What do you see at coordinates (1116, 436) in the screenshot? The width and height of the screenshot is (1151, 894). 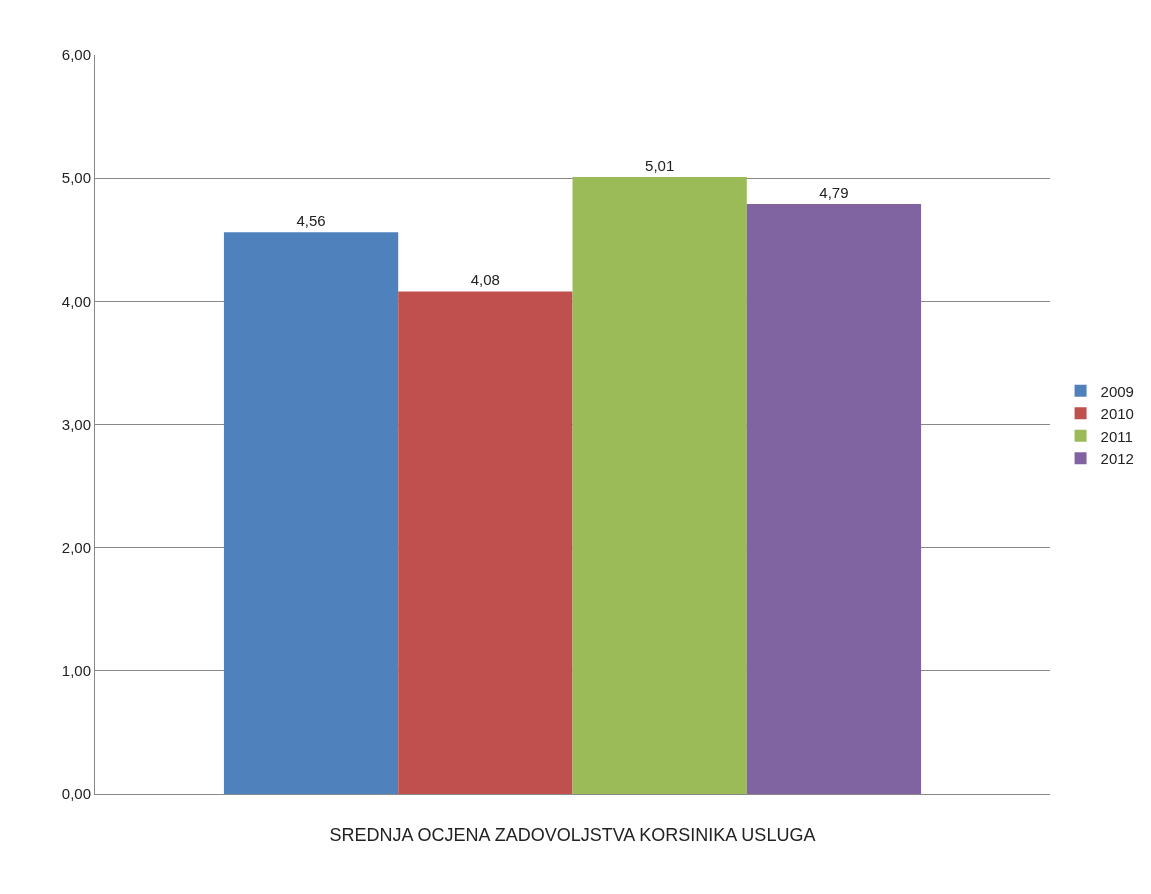 I see `legend-label: 2011` at bounding box center [1116, 436].